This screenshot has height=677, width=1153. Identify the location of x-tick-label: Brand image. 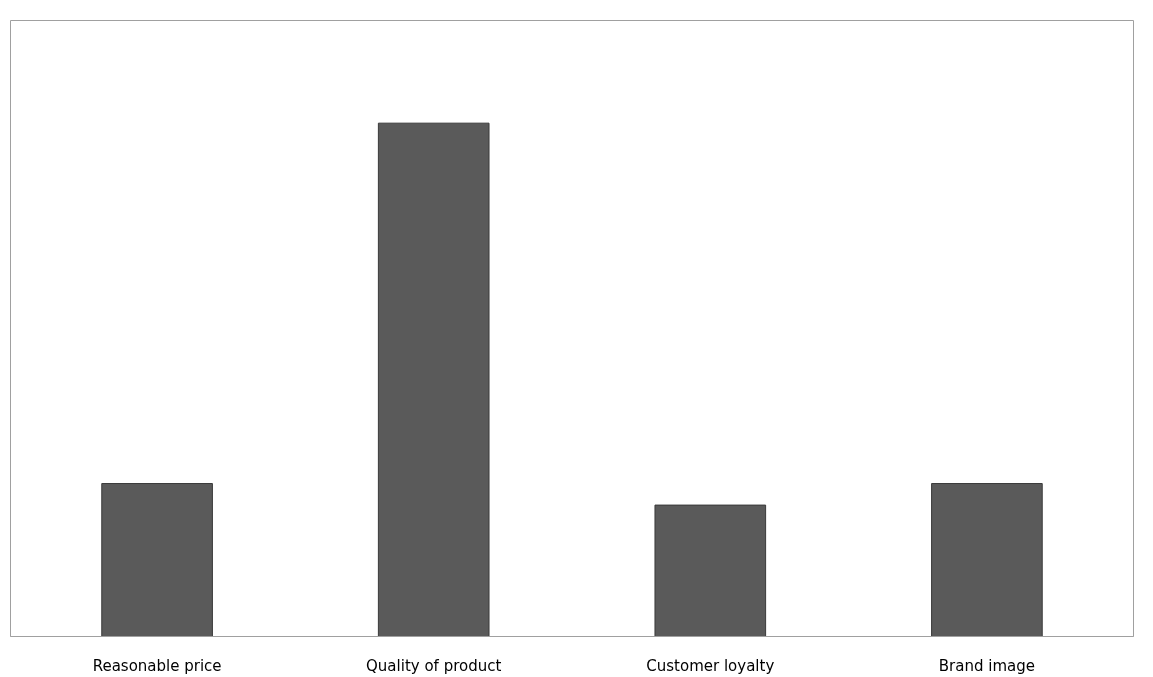
(986, 665).